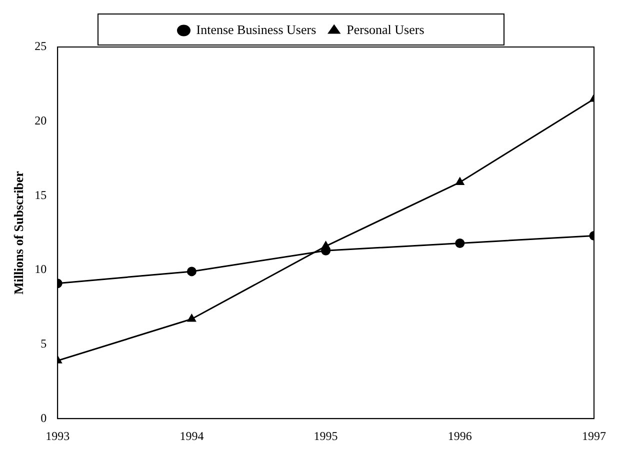 This screenshot has width=620, height=455. What do you see at coordinates (40, 46) in the screenshot?
I see `y-tick-label: 25` at bounding box center [40, 46].